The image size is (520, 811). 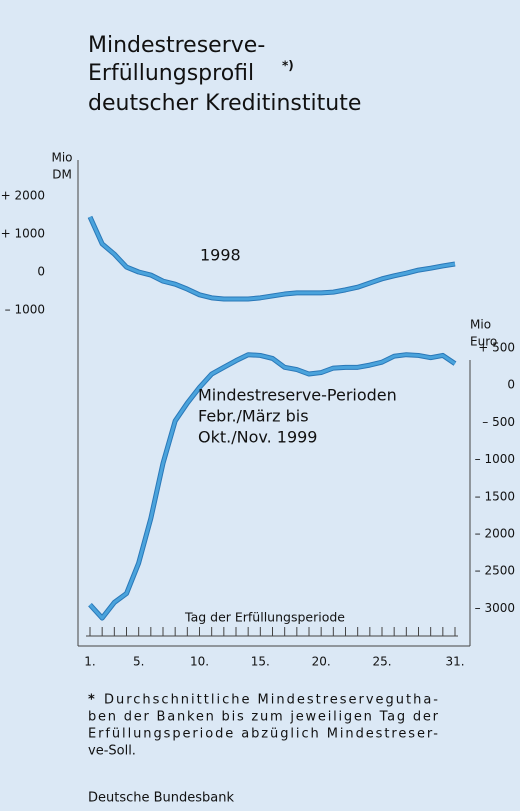 What do you see at coordinates (260, 662) in the screenshot?
I see `x-tick-label: 15.` at bounding box center [260, 662].